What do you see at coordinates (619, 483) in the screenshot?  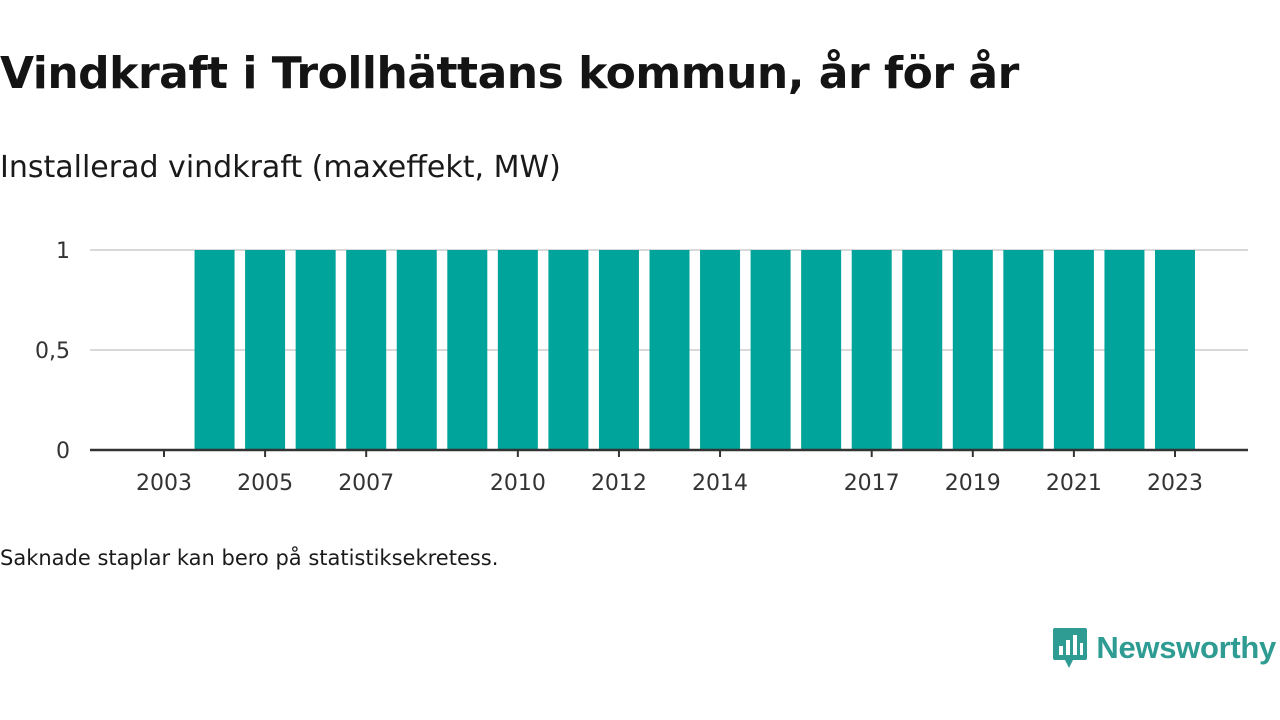 I see `x-tick-label: 2012` at bounding box center [619, 483].